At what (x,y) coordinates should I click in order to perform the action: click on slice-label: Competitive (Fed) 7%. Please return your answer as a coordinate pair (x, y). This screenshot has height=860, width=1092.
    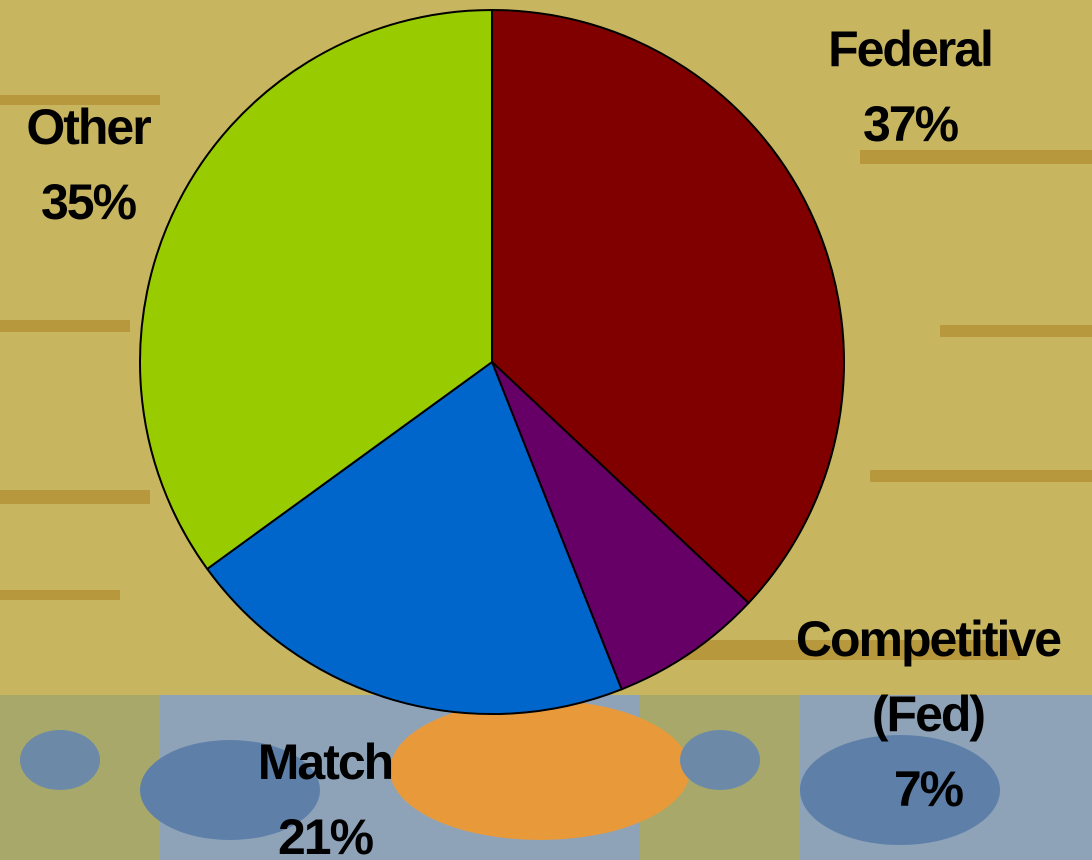
    Looking at the image, I should click on (927, 714).